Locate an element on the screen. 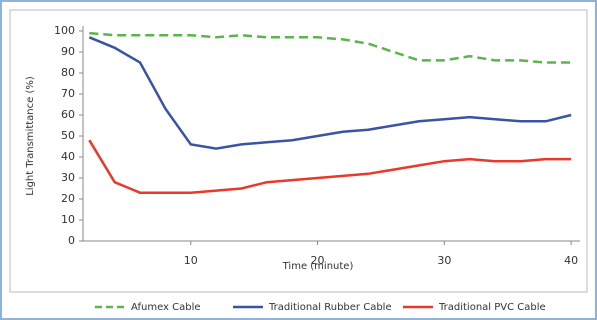 Image resolution: width=597 pixels, height=320 pixels. y-tick-label: 20 is located at coordinates (68, 198).